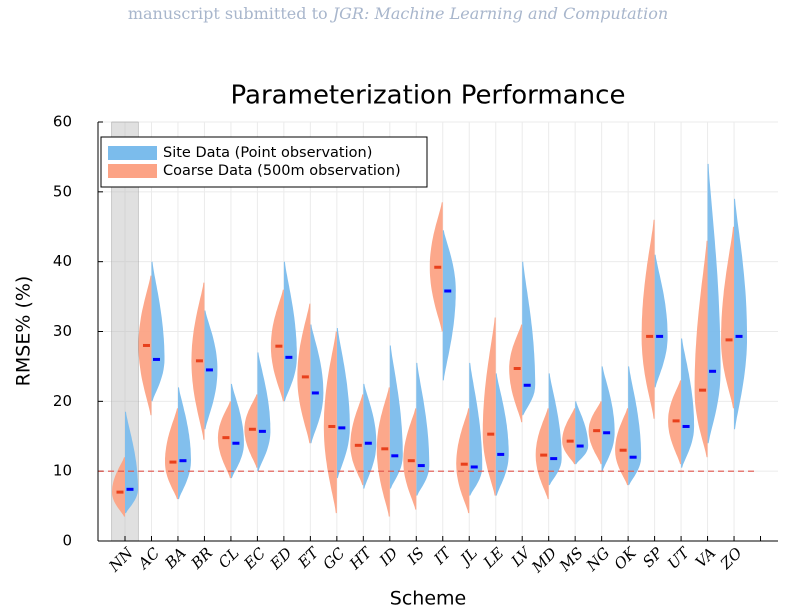  I want to click on y-tick-label: 20, so click(62, 401).